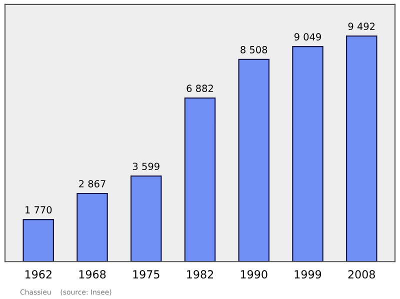 This screenshot has height=299, width=400. What do you see at coordinates (361, 274) in the screenshot?
I see `x-tick-label: 2008` at bounding box center [361, 274].